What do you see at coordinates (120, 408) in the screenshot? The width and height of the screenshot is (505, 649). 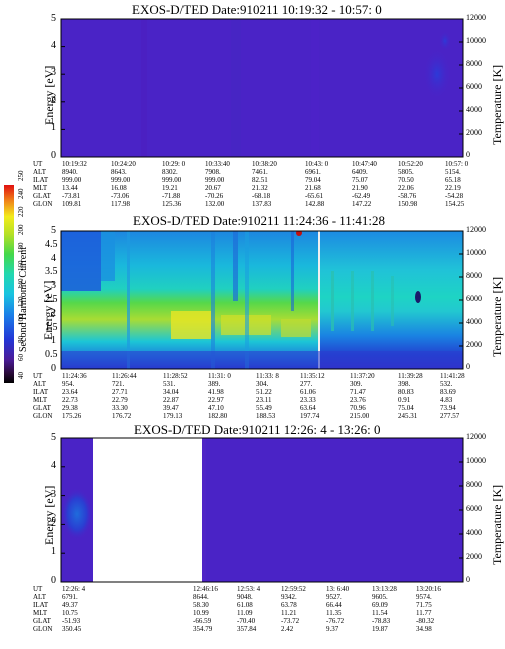 I see `info-cell: 33.30` at bounding box center [120, 408].